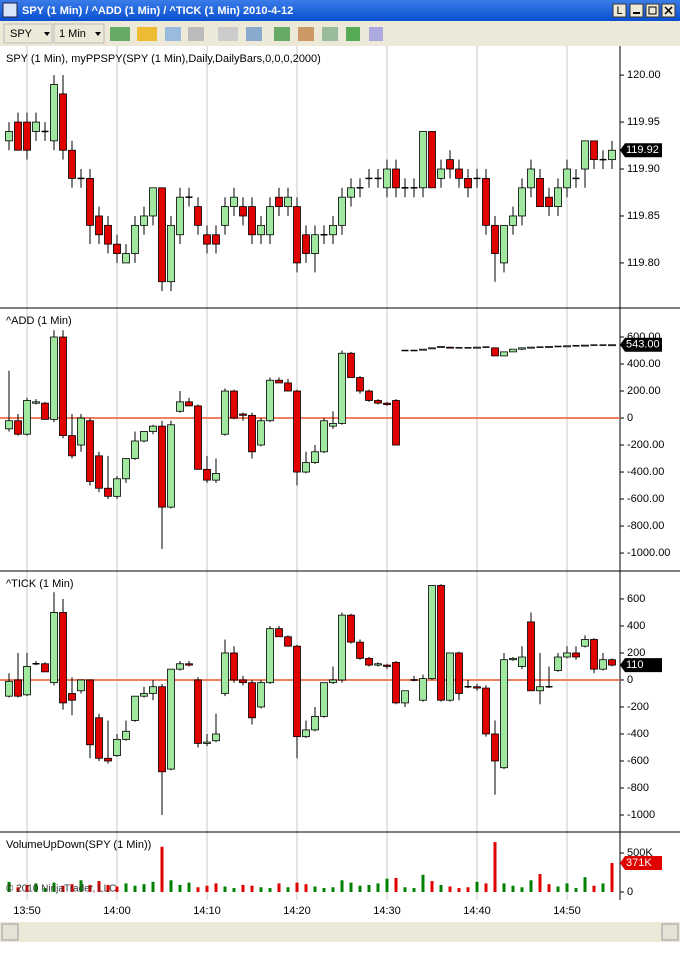  Describe the element at coordinates (643, 263) in the screenshot. I see `y-tick-label: 119.80` at that location.